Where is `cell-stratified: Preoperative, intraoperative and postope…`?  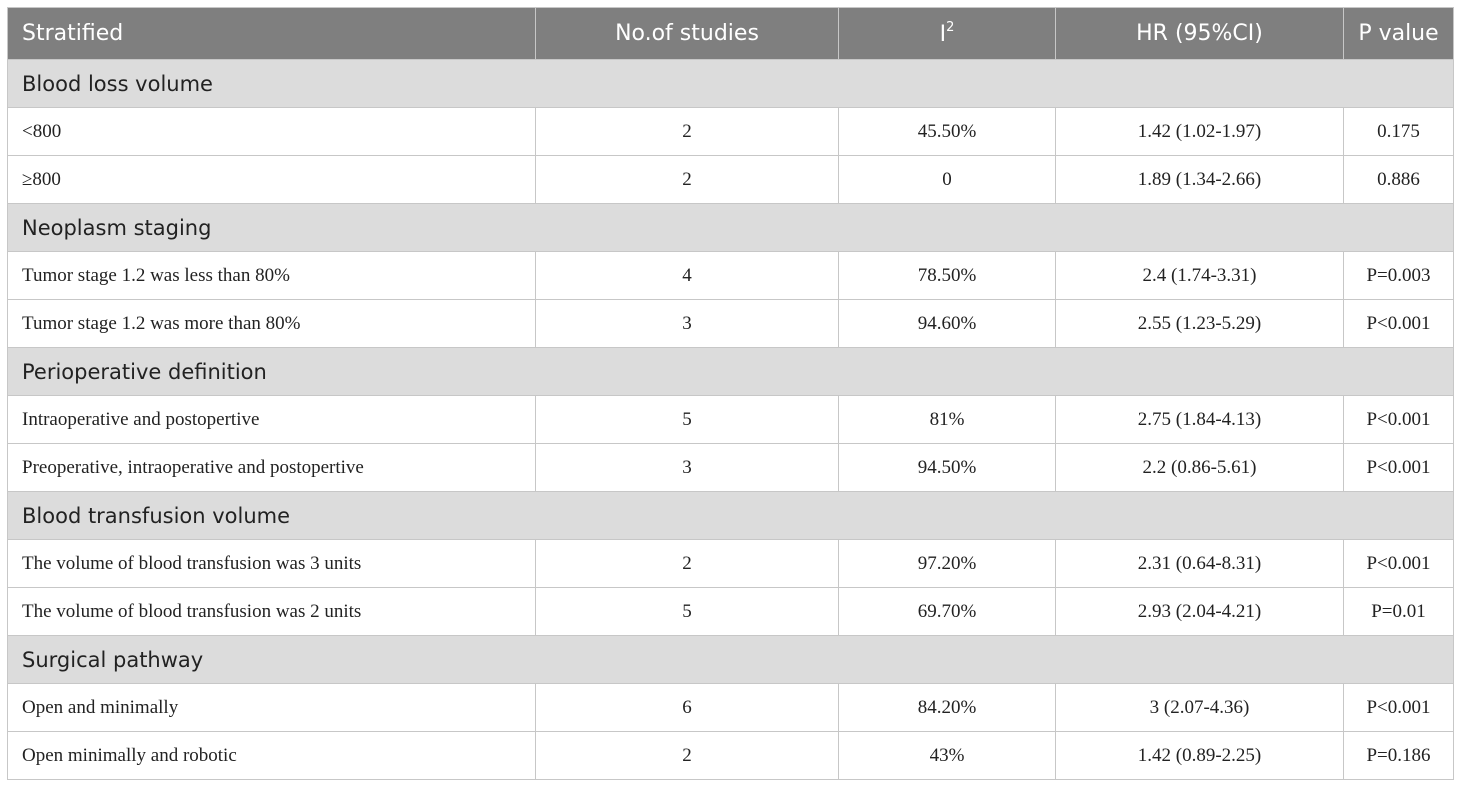 cell-stratified: Preoperative, intraoperative and postope… is located at coordinates (271, 467).